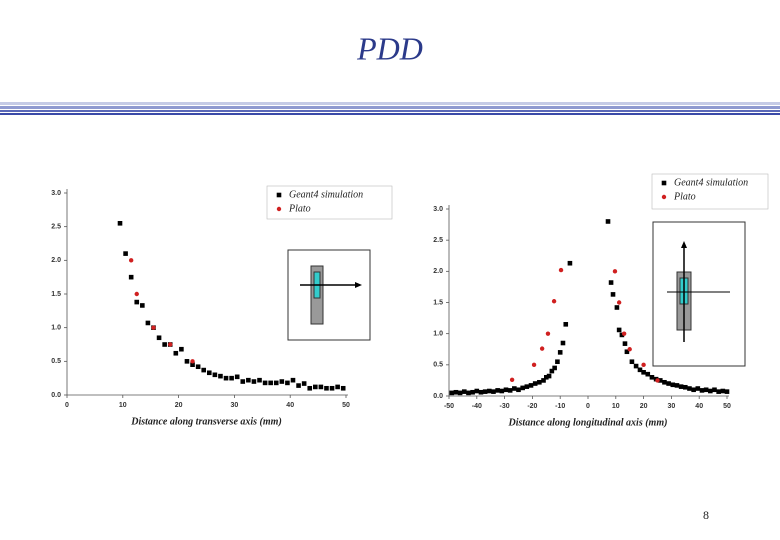  I want to click on y-tick-label: 1.0, so click(438, 334).